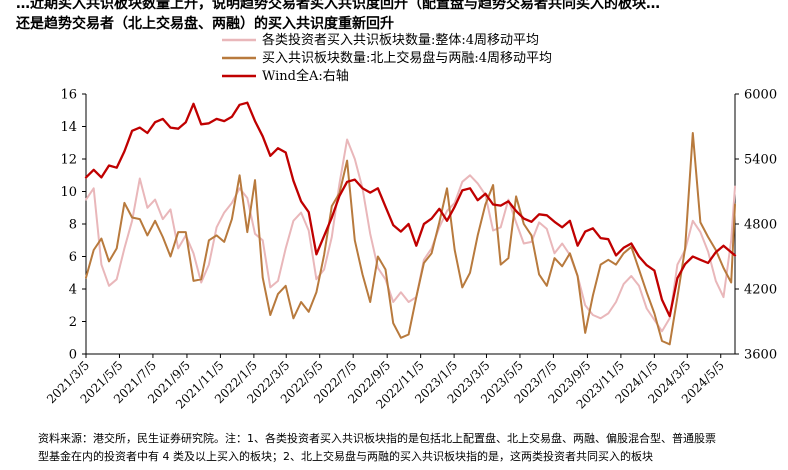 The width and height of the screenshot is (788, 470). What do you see at coordinates (760, 160) in the screenshot?
I see `right-tick-label: 5400` at bounding box center [760, 160].